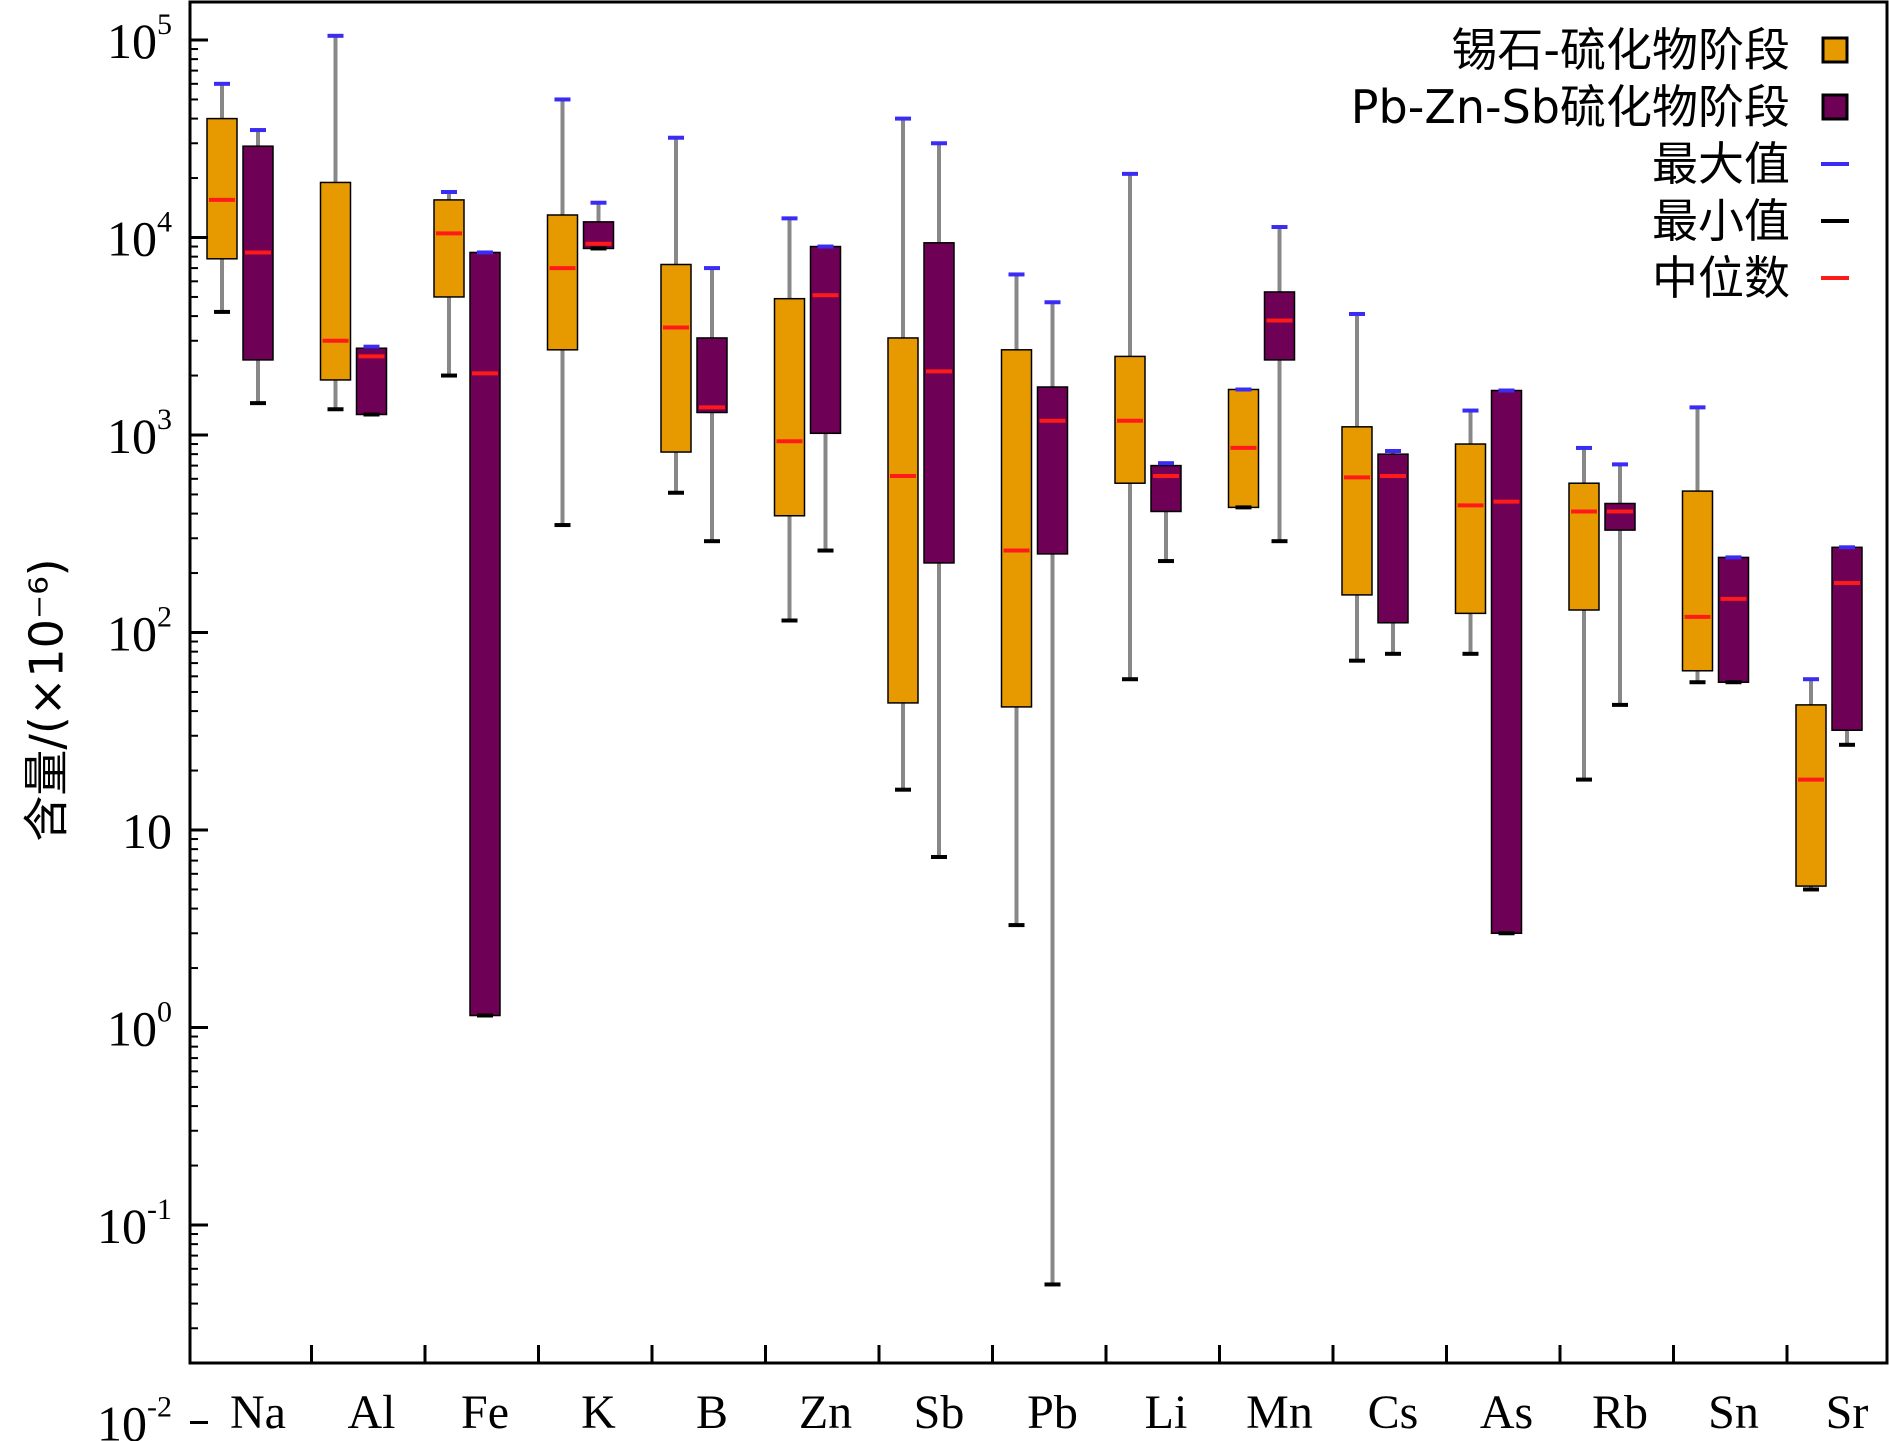  What do you see at coordinates (47, 699) in the screenshot?
I see `y-axis-label: 含量/(×10⁻⁶)` at bounding box center [47, 699].